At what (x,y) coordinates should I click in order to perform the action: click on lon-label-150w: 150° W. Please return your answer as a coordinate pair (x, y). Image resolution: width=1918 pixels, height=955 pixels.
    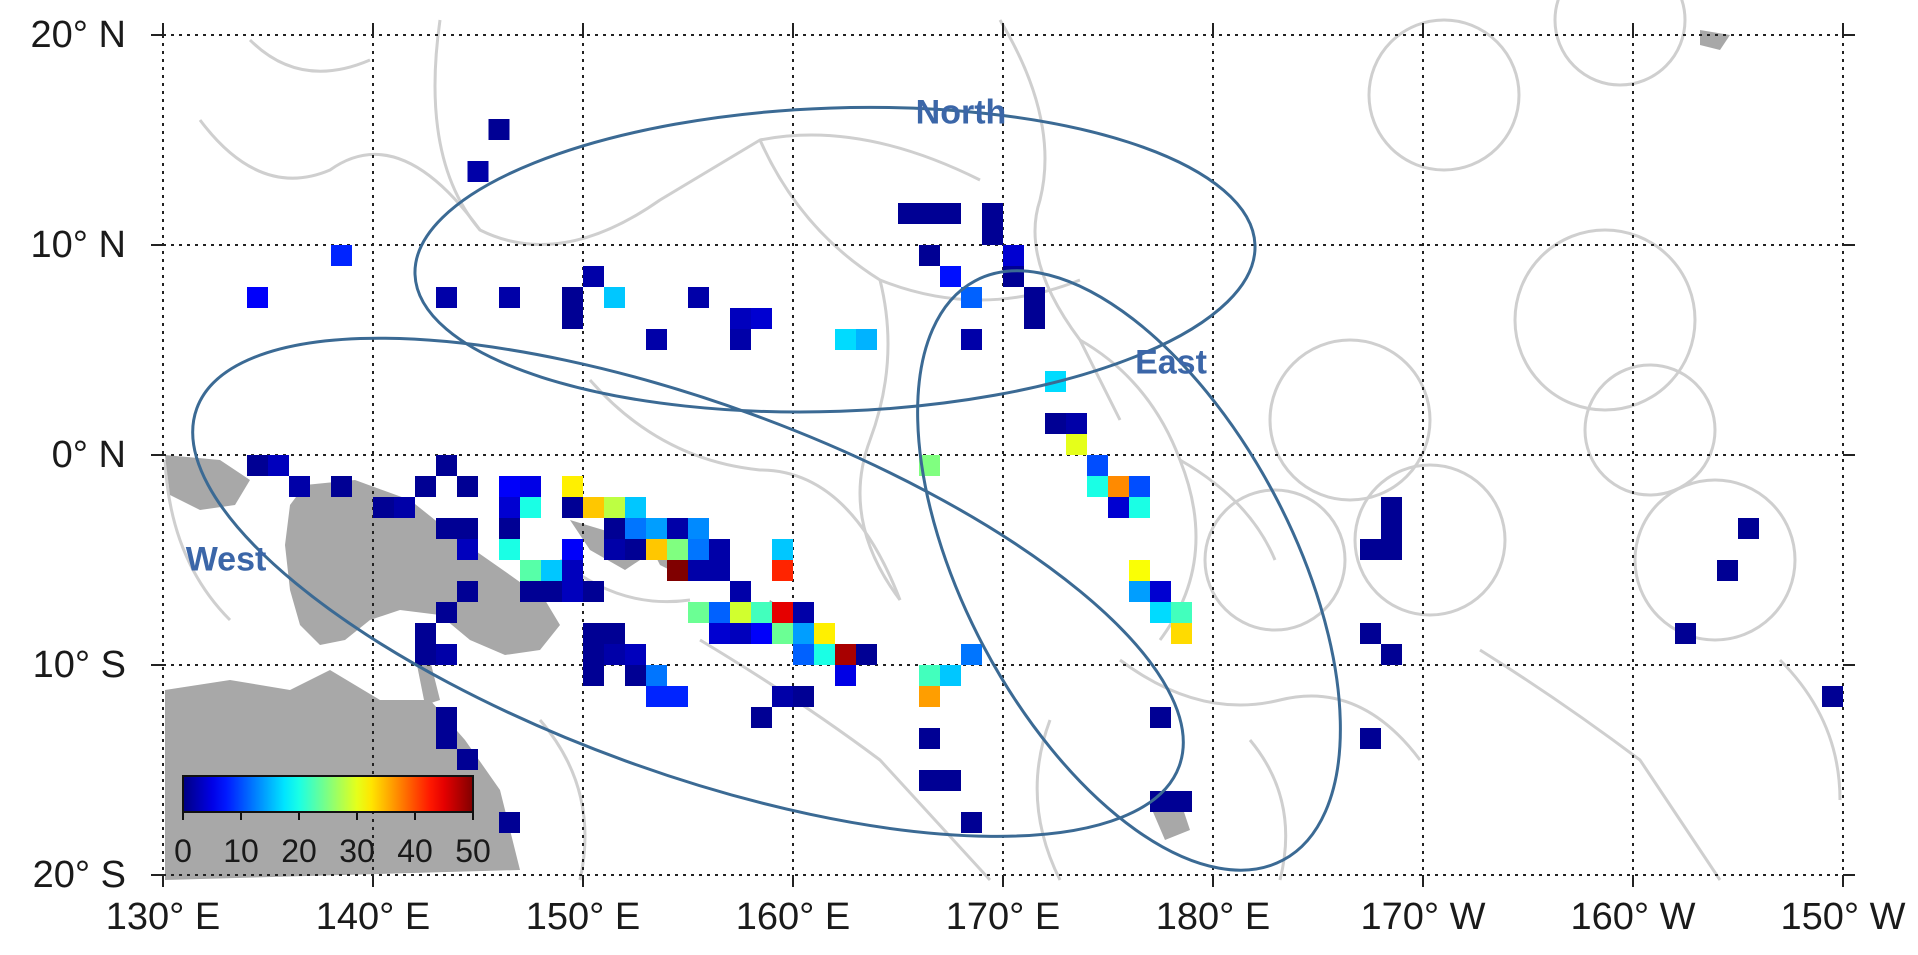
    Looking at the image, I should click on (1843, 917).